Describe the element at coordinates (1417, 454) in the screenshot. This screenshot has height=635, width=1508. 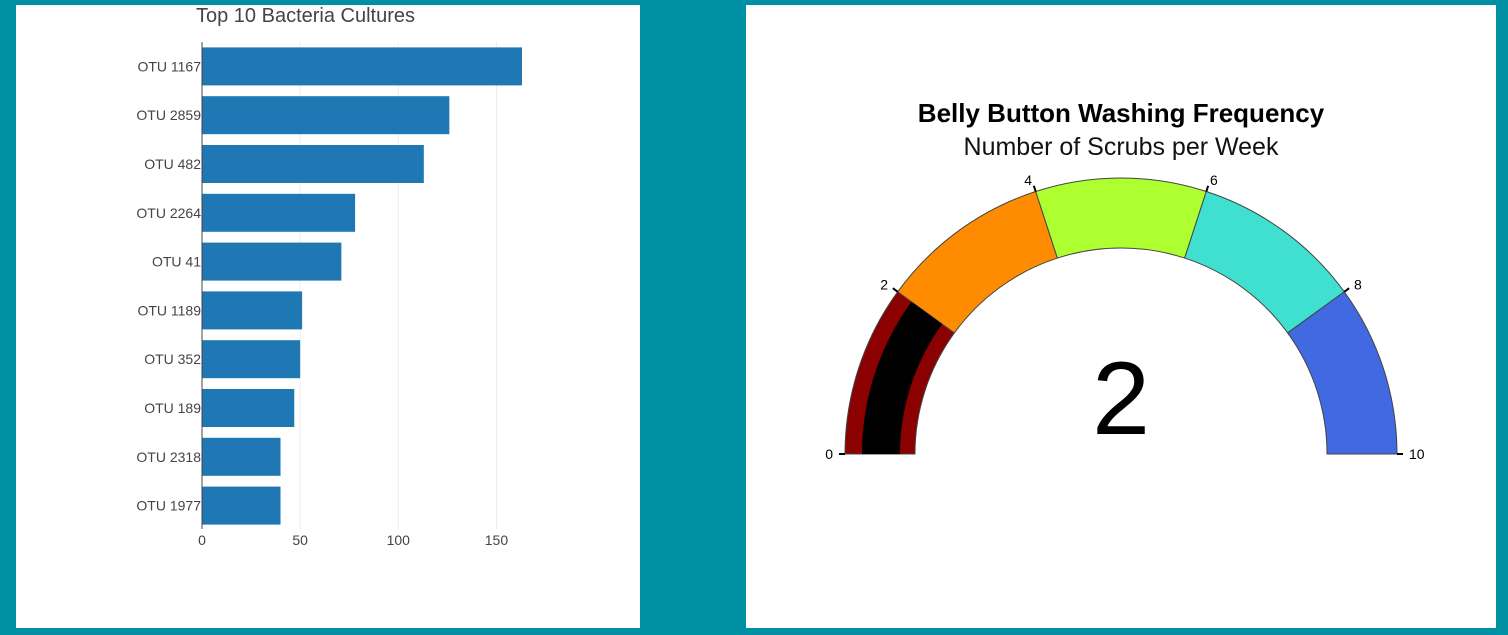
I see `gauge-tick-label: 10` at that location.